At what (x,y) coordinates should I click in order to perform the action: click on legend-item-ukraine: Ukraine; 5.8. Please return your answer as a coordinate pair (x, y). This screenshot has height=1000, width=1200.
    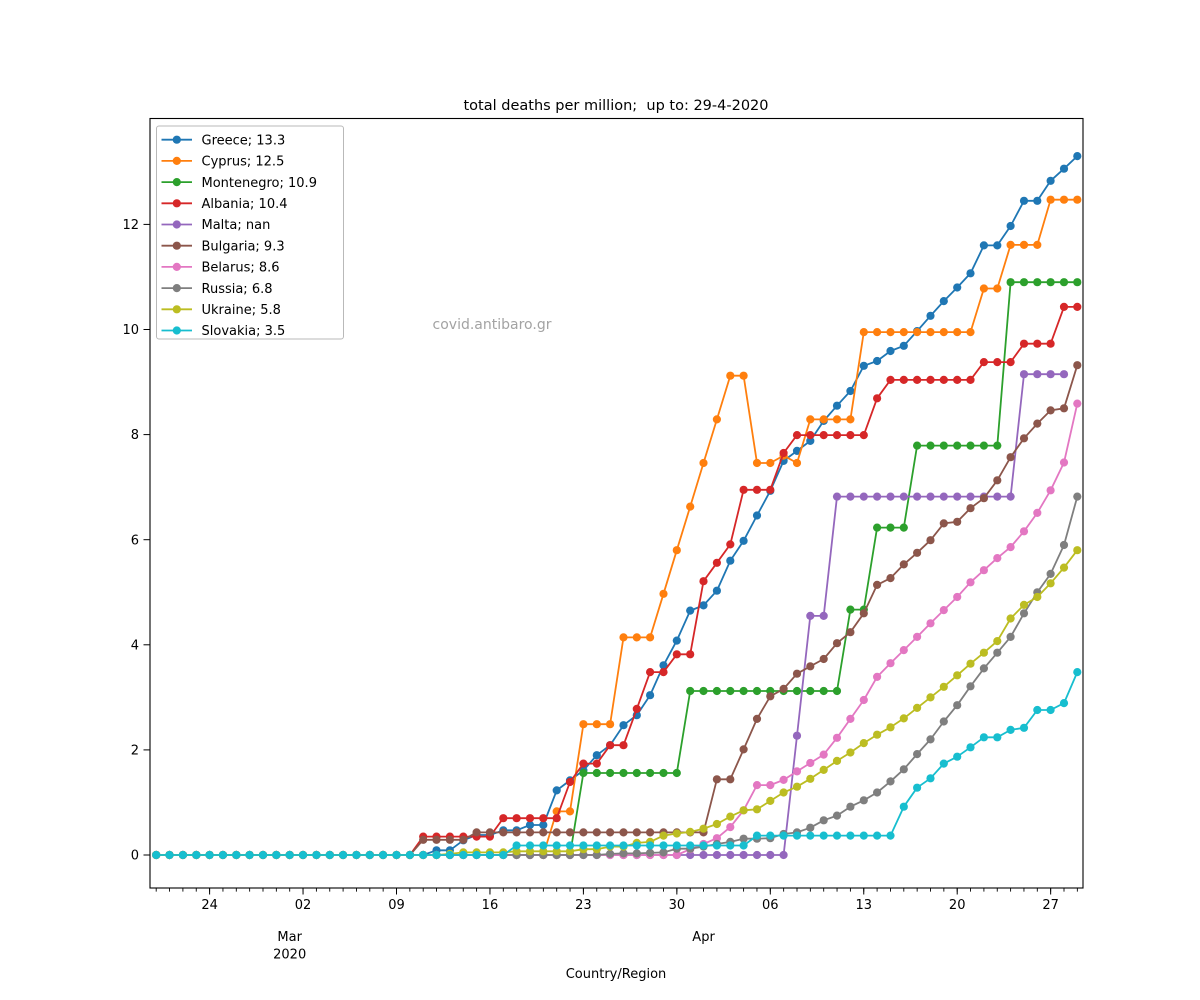
    Looking at the image, I should click on (221, 310).